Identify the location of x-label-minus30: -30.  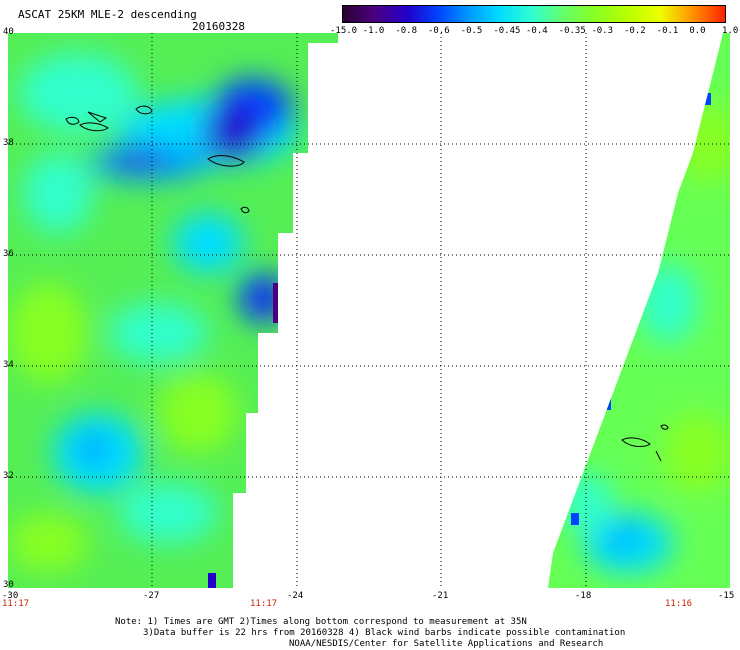
(10, 596).